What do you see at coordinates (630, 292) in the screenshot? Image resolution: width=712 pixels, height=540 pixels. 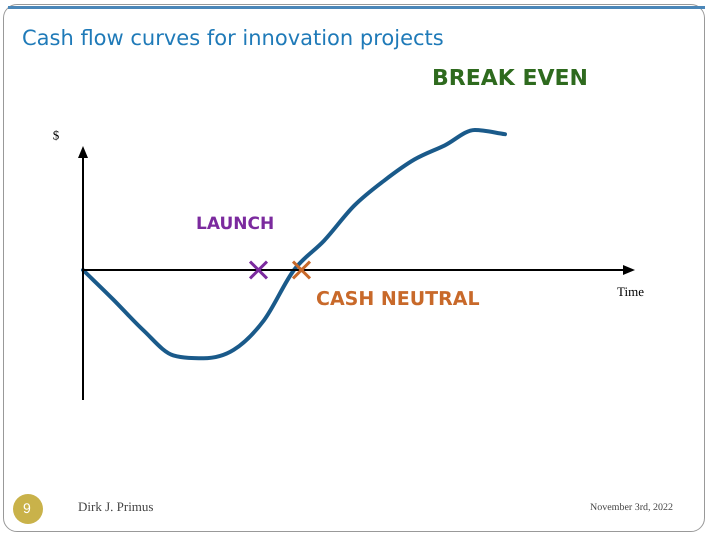 I see `text: Time` at bounding box center [630, 292].